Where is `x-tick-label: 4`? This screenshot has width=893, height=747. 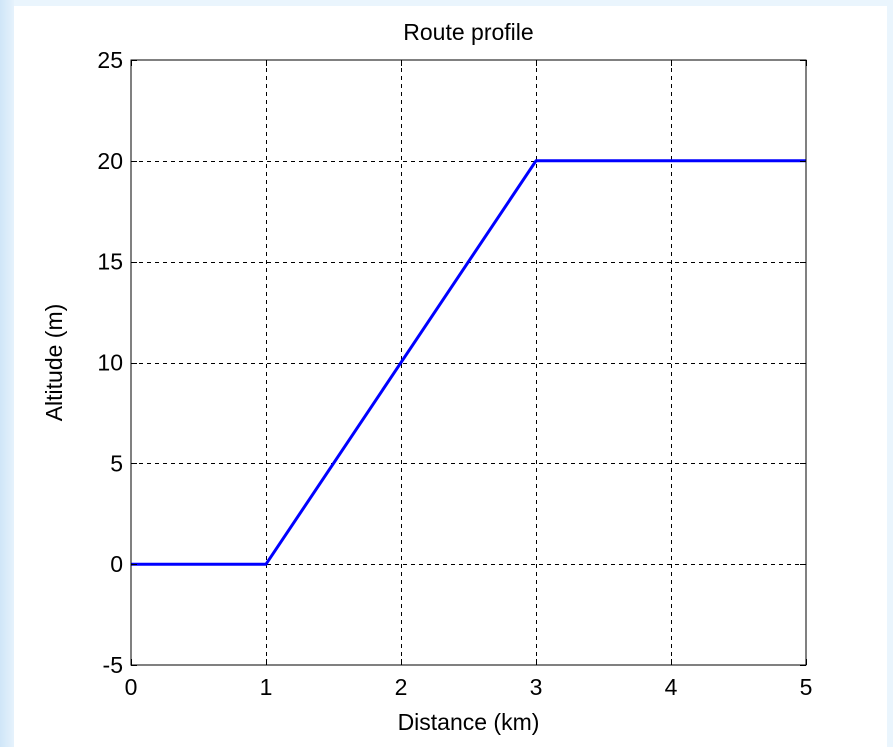 x-tick-label: 4 is located at coordinates (671, 687).